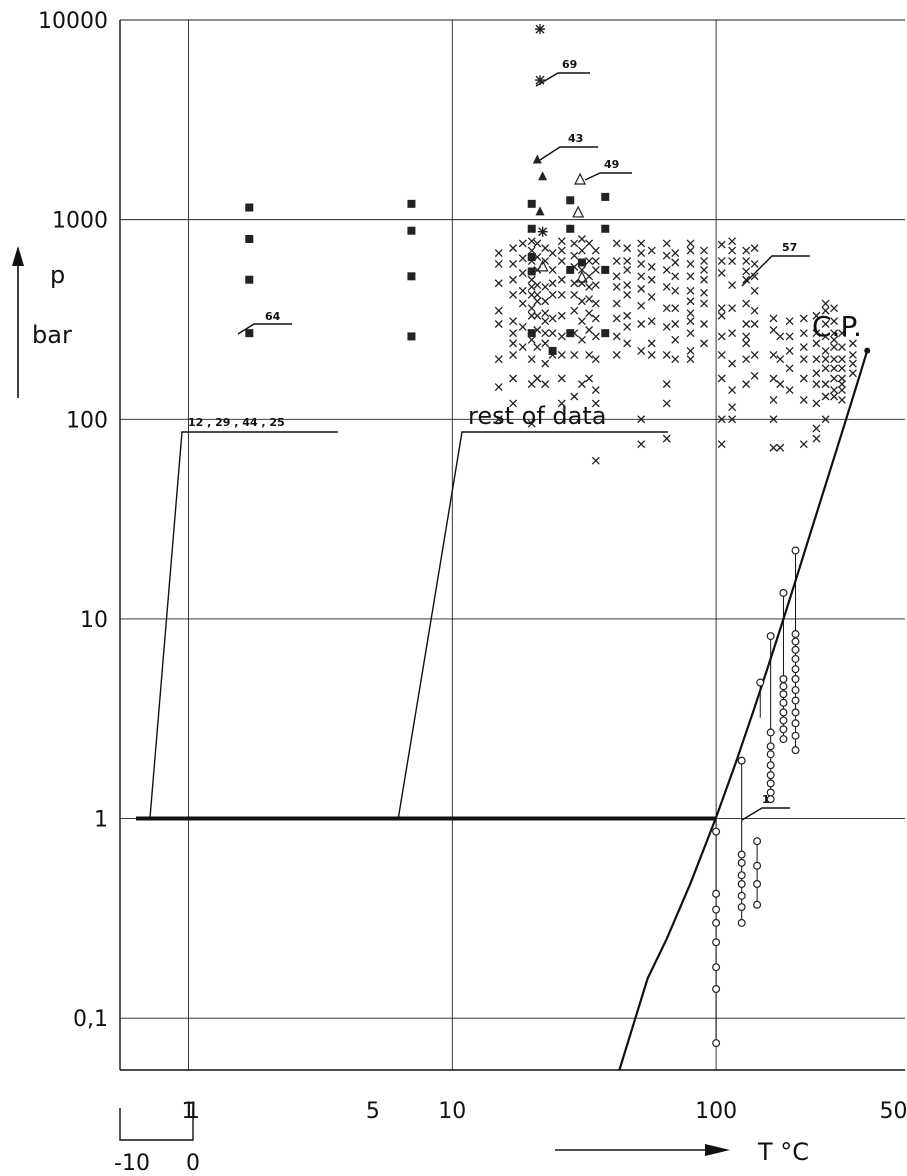  Describe the element at coordinates (542, 231) in the screenshot. I see `asterisk-marker` at that location.